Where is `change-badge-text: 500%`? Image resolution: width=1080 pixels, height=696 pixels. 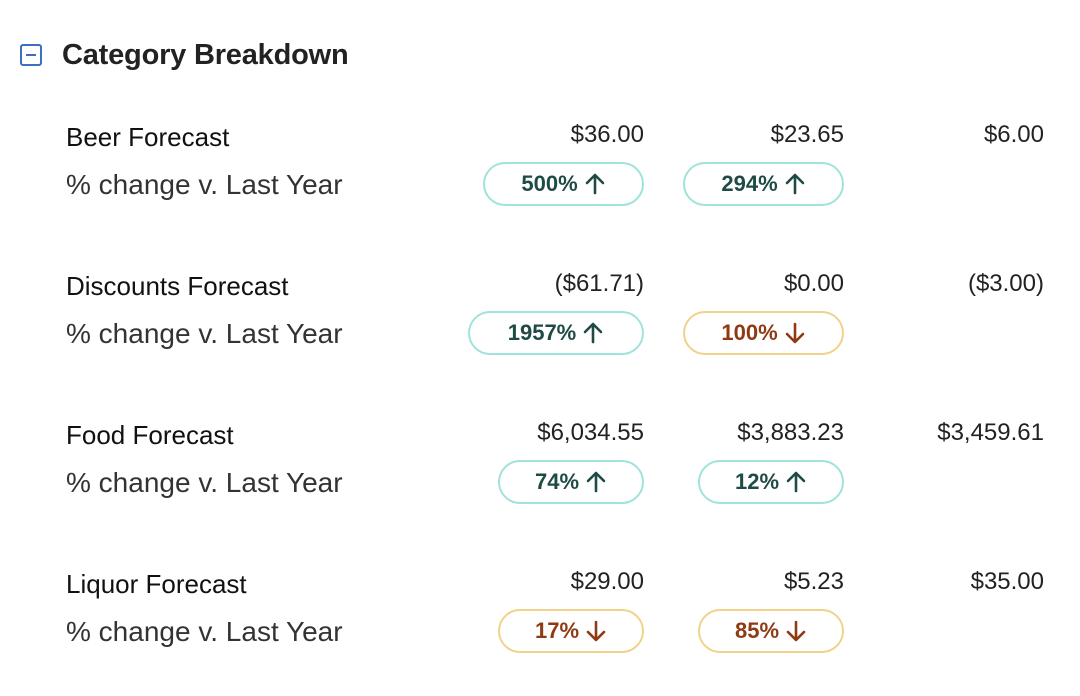
change-badge-text: 500% is located at coordinates (549, 183).